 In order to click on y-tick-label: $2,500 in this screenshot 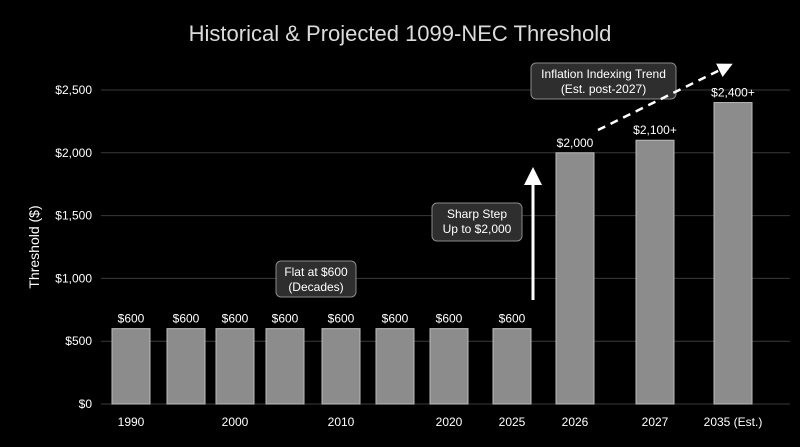, I will do `click(73, 90)`.